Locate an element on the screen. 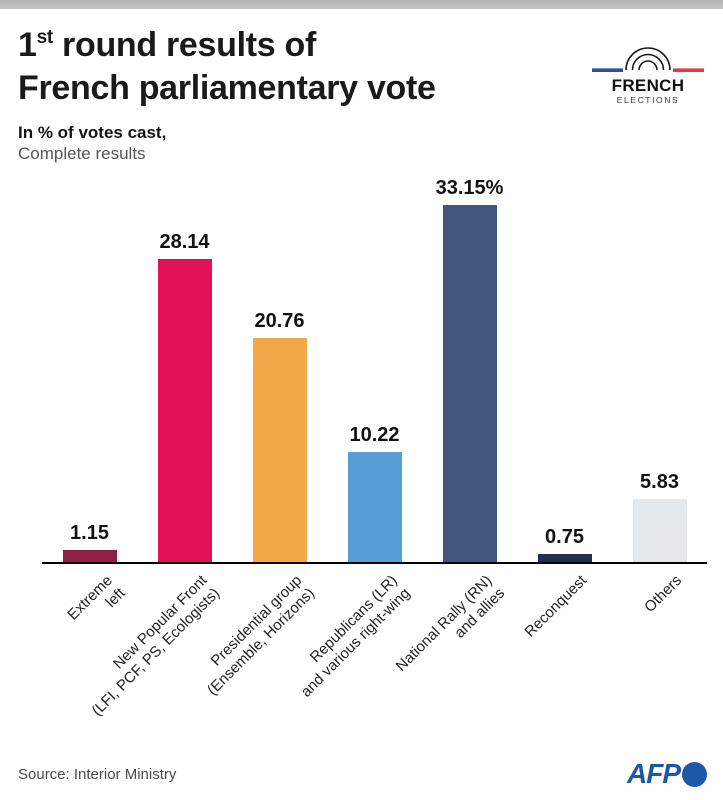 The width and height of the screenshot is (723, 800). title-line-1: 1st round results of is located at coordinates (167, 45).